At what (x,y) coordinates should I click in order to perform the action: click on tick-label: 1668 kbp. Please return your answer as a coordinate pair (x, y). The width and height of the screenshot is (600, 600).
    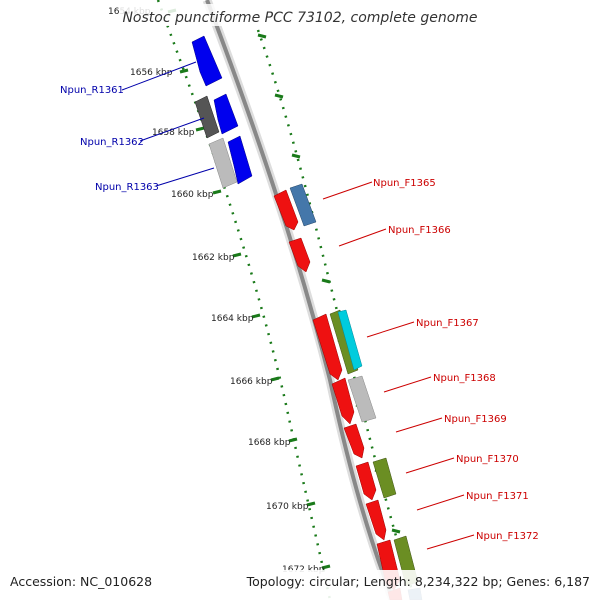
    Looking at the image, I should click on (269, 443).